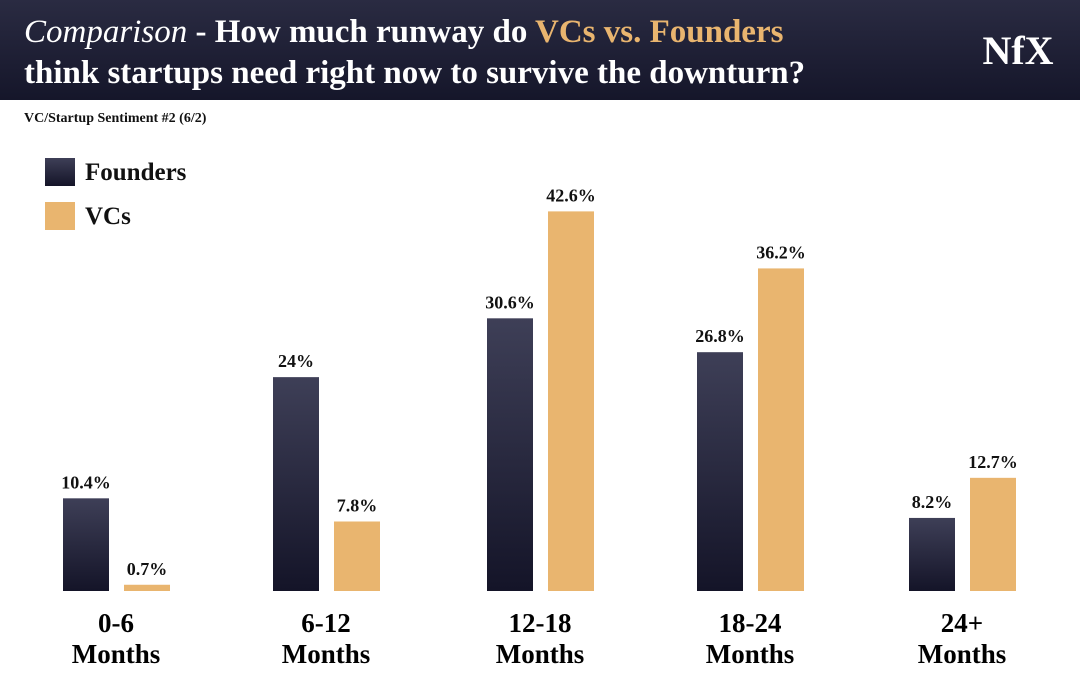  What do you see at coordinates (750, 623) in the screenshot?
I see `x-tick-label-line: 18-24` at bounding box center [750, 623].